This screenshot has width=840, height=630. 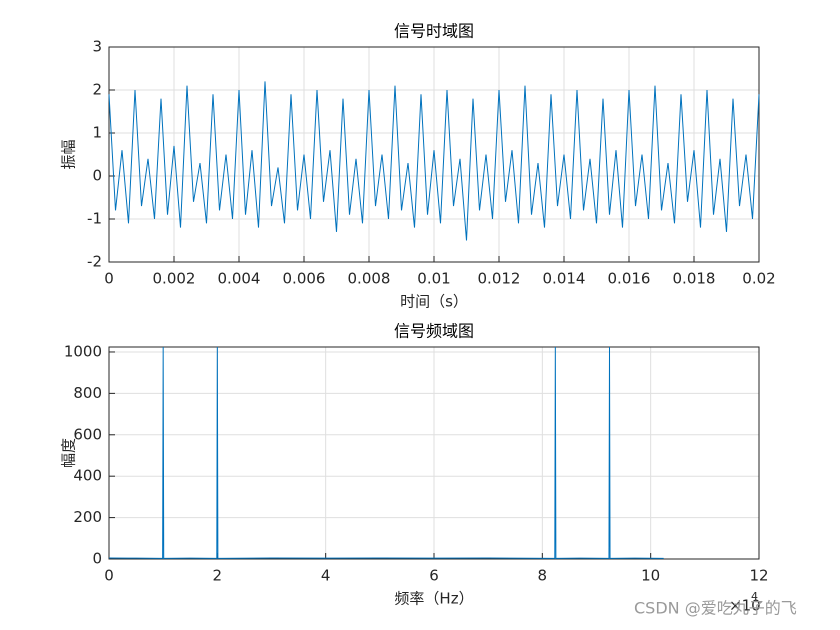 What do you see at coordinates (745, 606) in the screenshot?
I see `x-multiplier: ×10` at bounding box center [745, 606].